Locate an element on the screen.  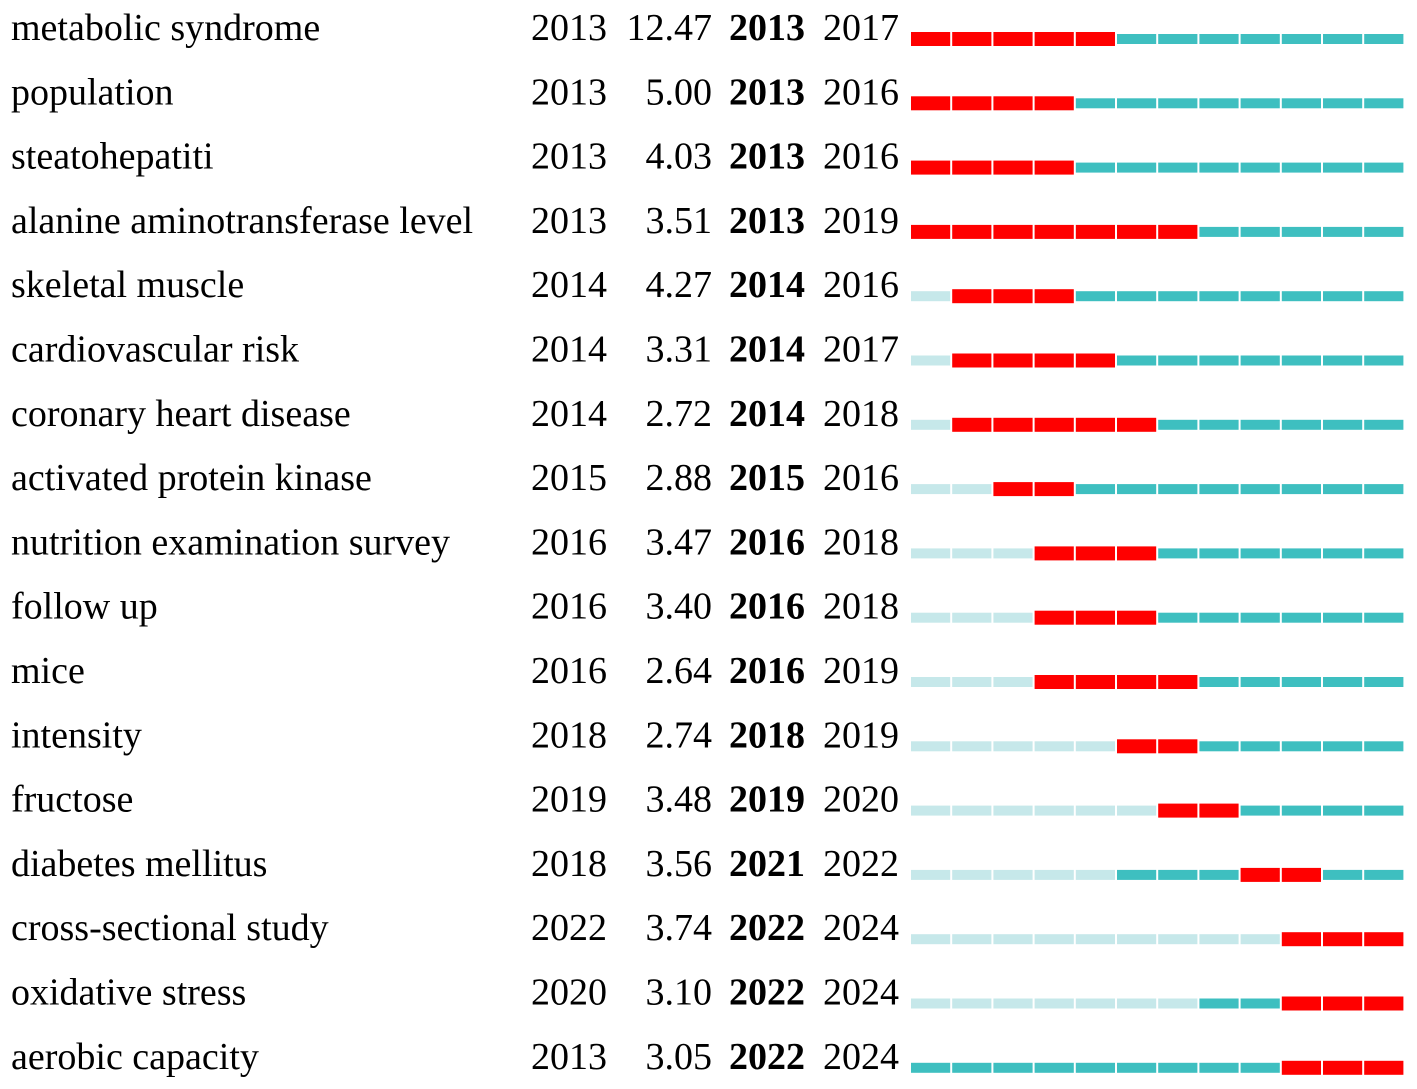
keyword-label: fructose is located at coordinates (72, 800).